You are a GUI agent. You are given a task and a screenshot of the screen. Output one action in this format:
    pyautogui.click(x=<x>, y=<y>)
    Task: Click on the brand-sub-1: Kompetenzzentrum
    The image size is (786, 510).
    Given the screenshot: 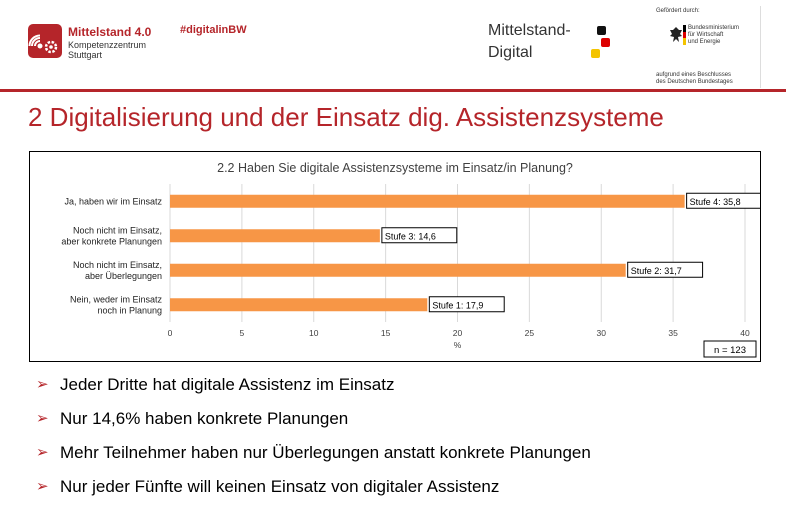 What is the action you would take?
    pyautogui.click(x=107, y=45)
    